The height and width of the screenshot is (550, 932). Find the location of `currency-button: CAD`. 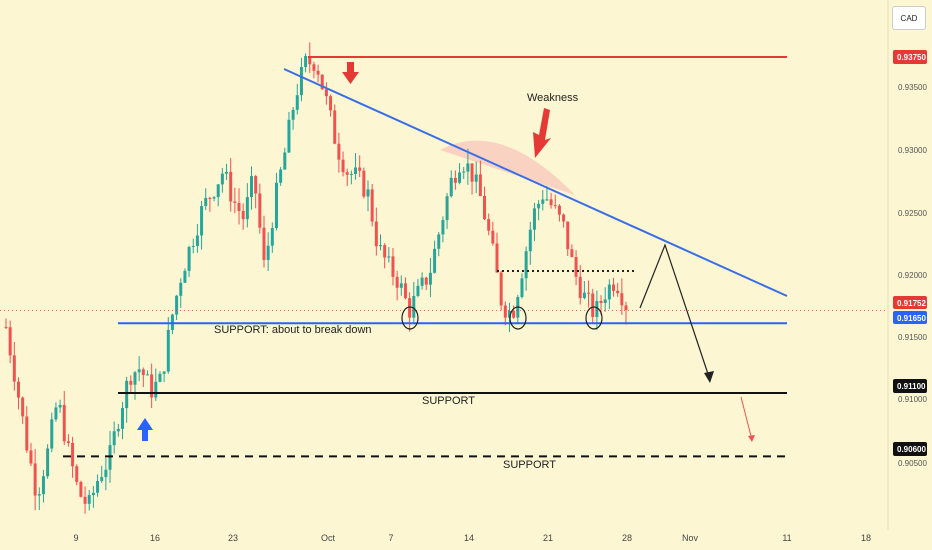

currency-button: CAD is located at coordinates (909, 18).